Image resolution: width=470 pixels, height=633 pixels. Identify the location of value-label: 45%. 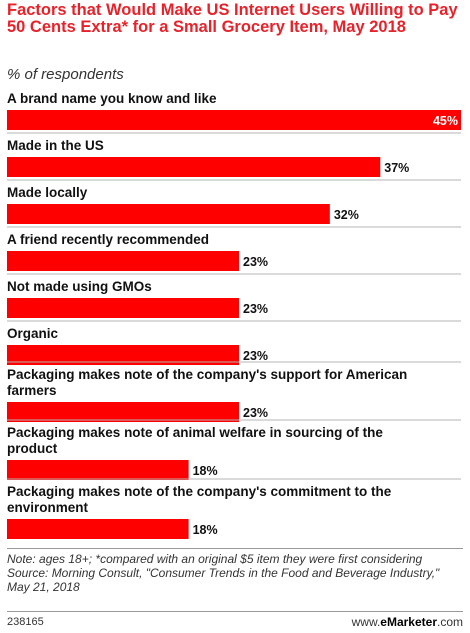
(445, 121).